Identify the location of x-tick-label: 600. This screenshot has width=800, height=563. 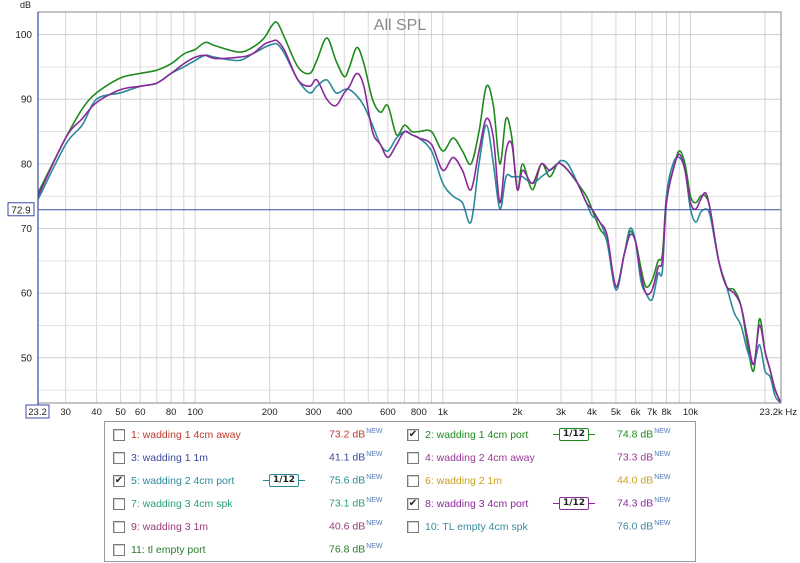
(388, 412).